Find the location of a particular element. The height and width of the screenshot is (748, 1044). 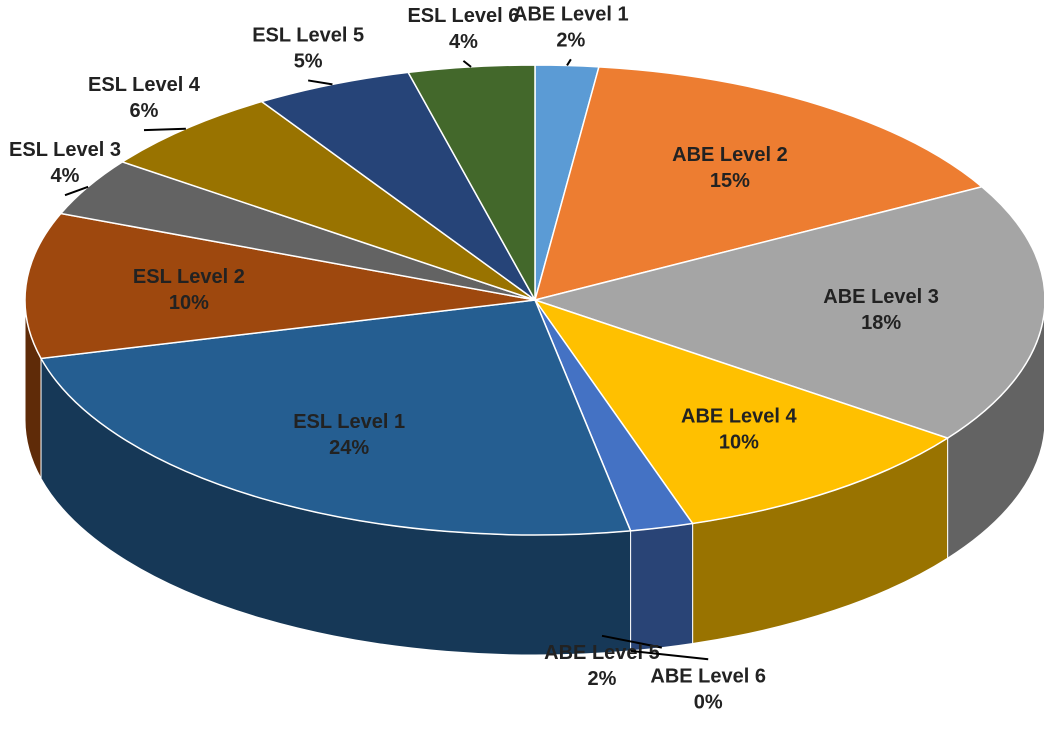

value-label: 24% is located at coordinates (349, 448).